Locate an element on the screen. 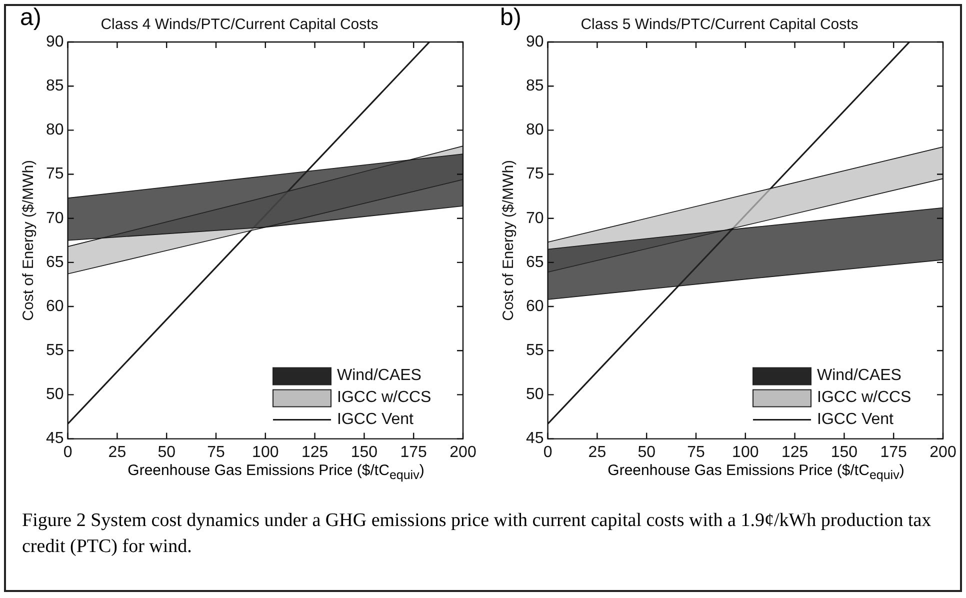  text: a) is located at coordinates (31, 18).